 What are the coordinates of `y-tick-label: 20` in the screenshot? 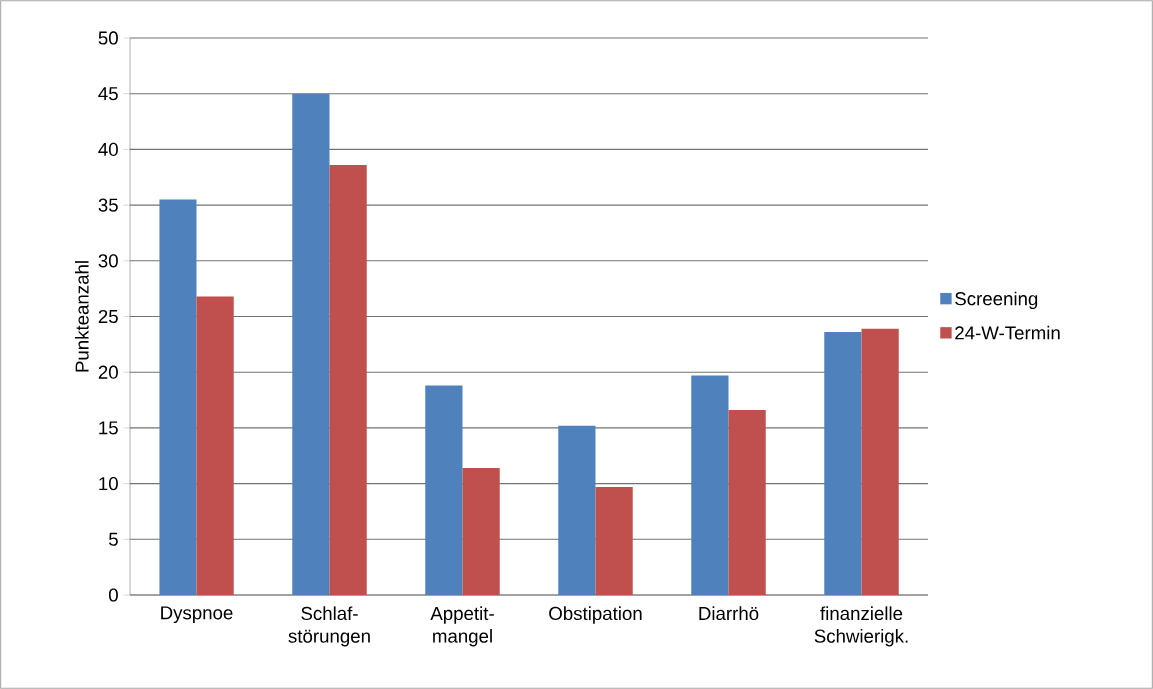 It's located at (108, 372).